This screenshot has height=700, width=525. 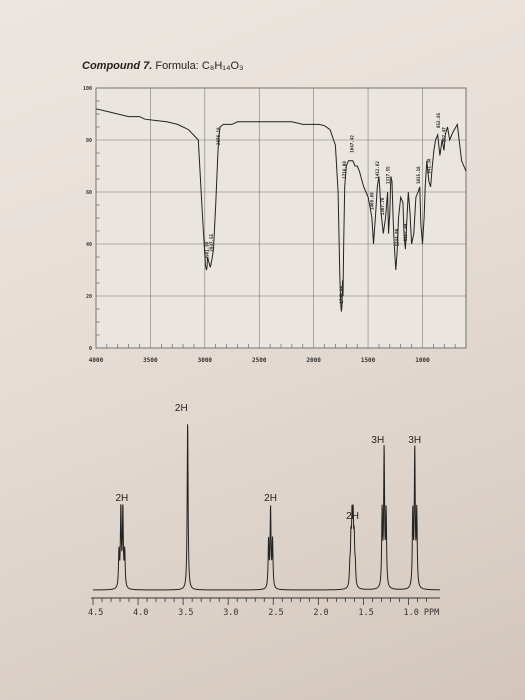 What do you see at coordinates (259, 360) in the screenshot?
I see `ir-x-tick-label: 2500` at bounding box center [259, 360].